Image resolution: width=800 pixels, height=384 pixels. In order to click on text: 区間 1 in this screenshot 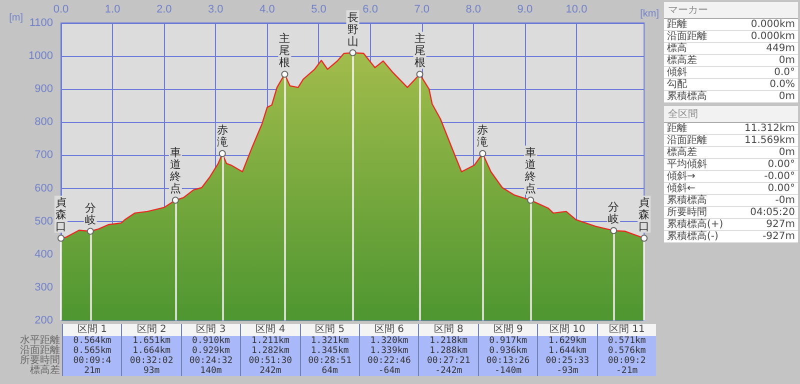, I will do `click(92, 330)`.